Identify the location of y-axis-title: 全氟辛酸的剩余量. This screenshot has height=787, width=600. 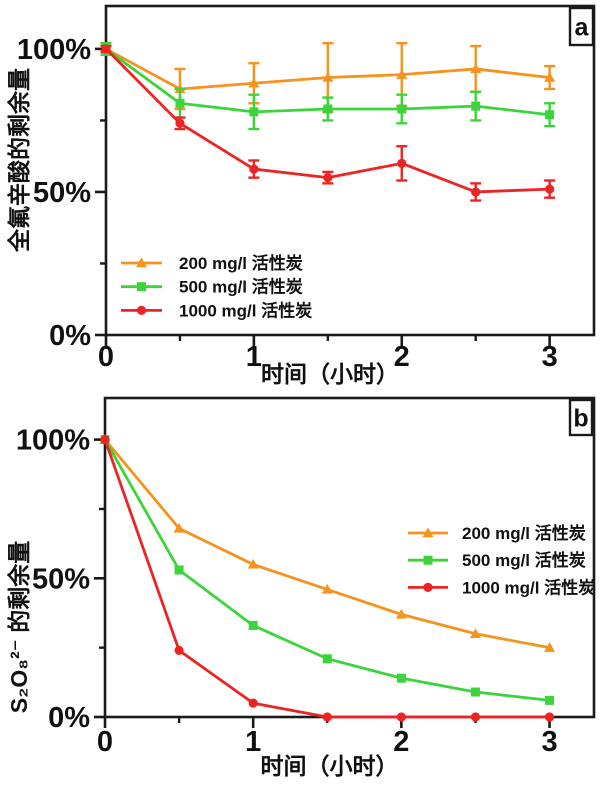
(19, 160).